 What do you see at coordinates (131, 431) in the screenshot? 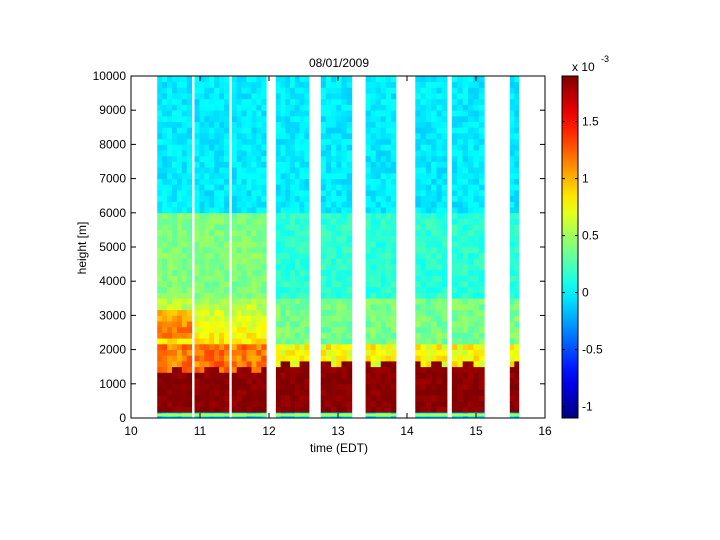
I see `x-tick-label: 10` at bounding box center [131, 431].